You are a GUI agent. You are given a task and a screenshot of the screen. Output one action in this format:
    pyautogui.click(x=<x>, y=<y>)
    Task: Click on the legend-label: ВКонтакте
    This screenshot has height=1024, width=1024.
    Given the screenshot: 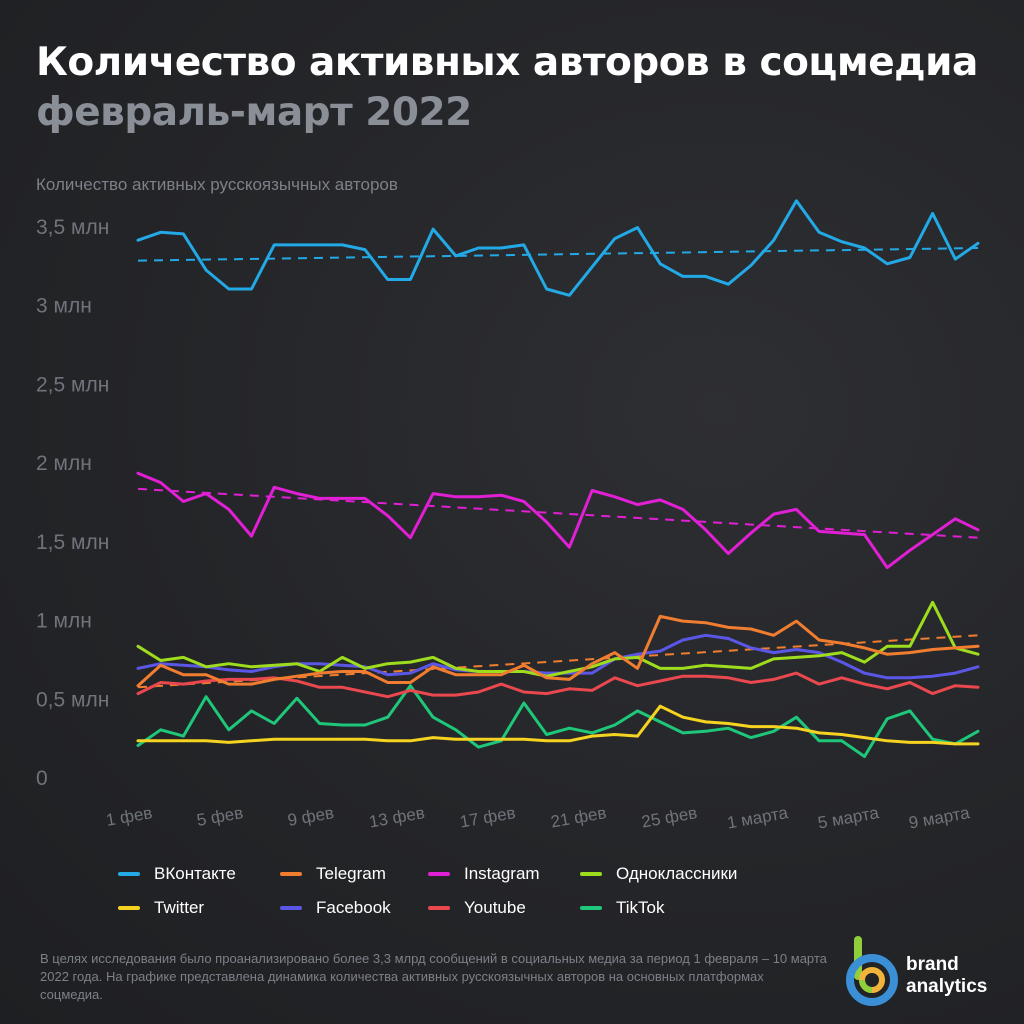 What is the action you would take?
    pyautogui.click(x=195, y=873)
    